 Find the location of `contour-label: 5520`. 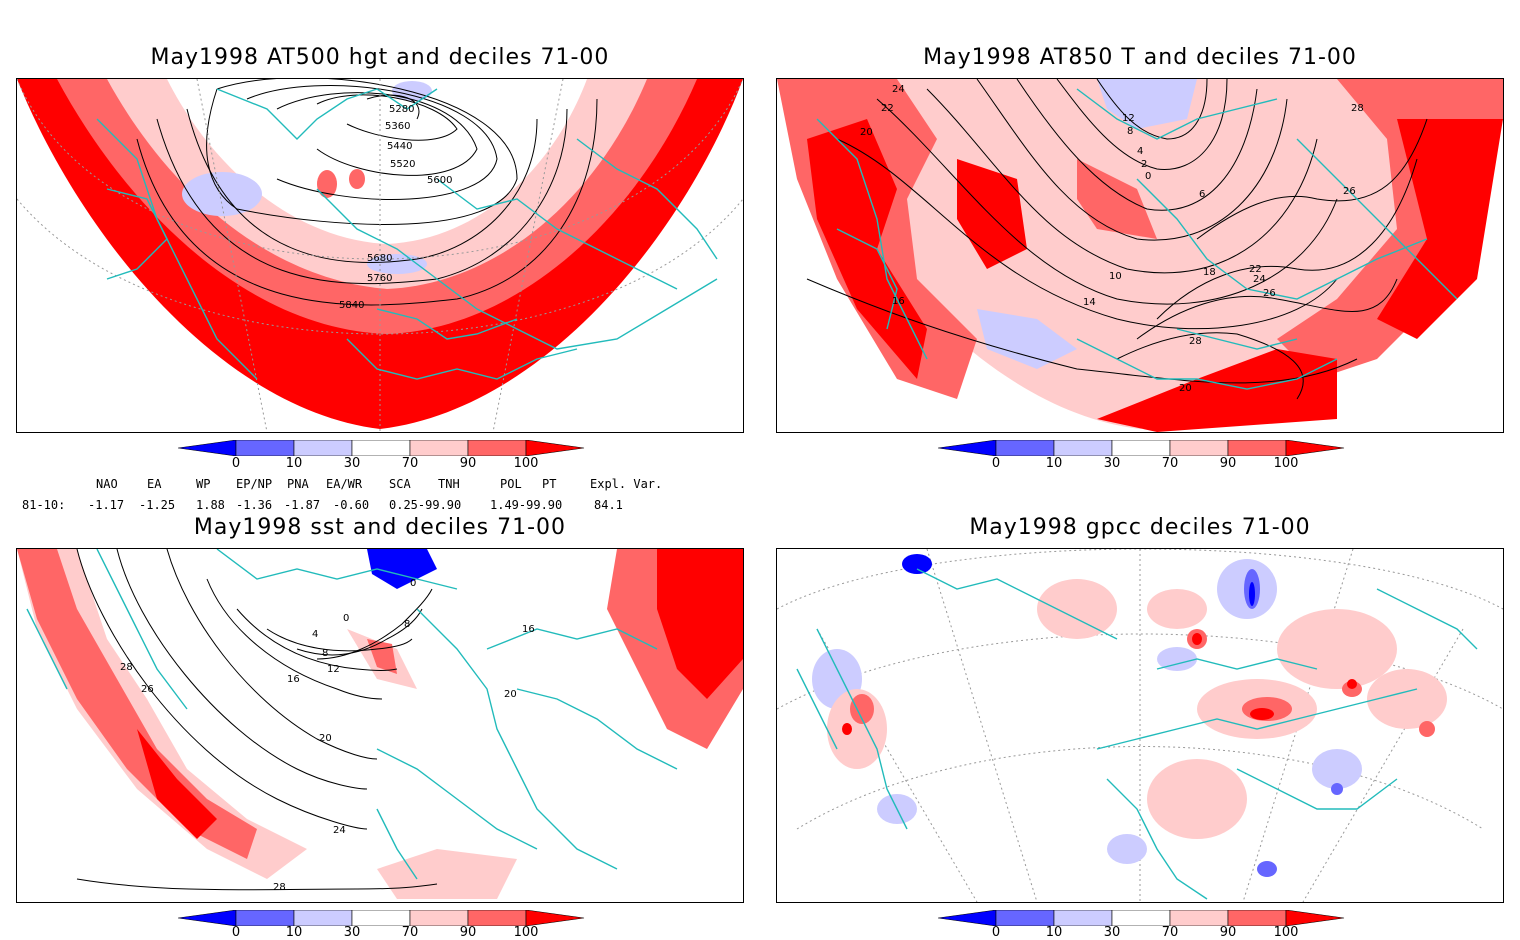

contour-label: 5520 is located at coordinates (402, 164).